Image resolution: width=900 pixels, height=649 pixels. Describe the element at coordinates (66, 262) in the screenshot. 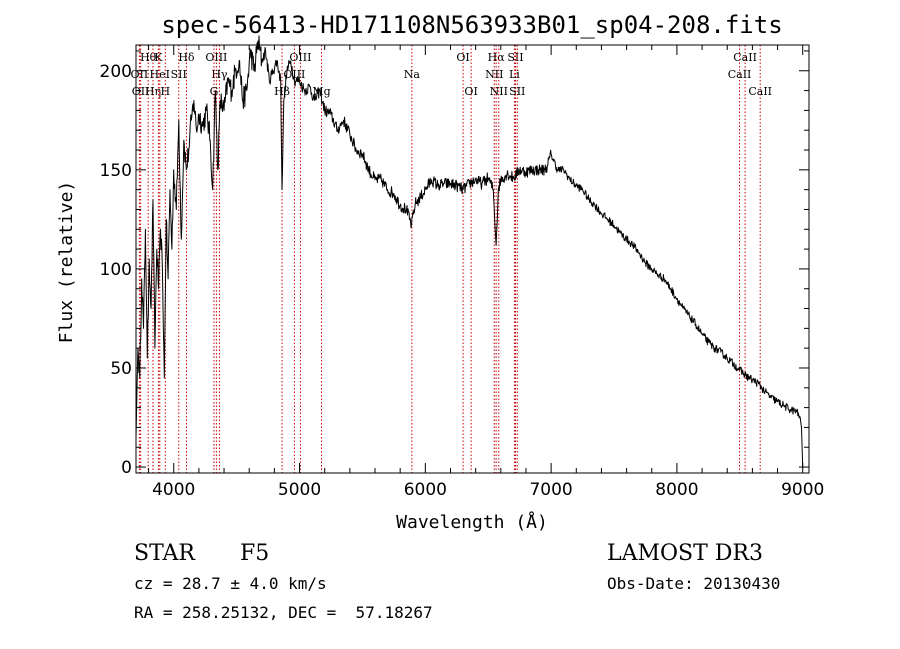

I see `y-axis-label: Flux (relative)` at that location.